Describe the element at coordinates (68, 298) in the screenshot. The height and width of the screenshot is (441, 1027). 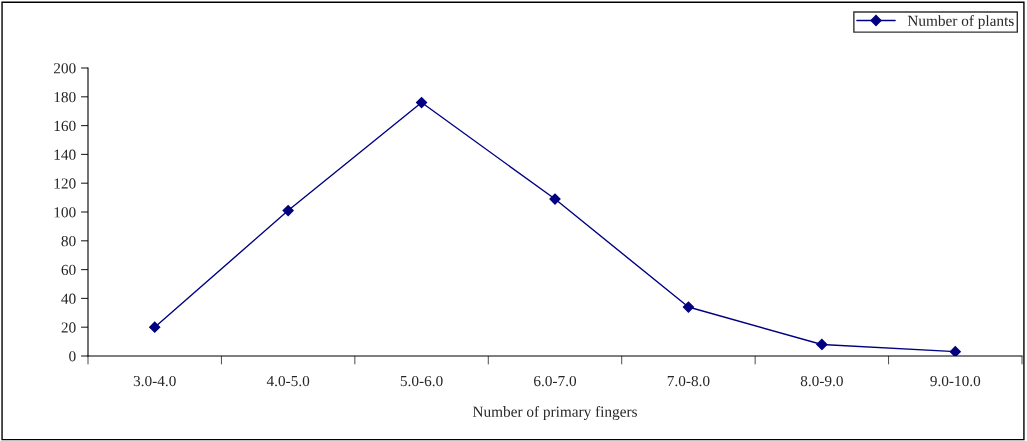
I see `y-tick-label: 40` at that location.